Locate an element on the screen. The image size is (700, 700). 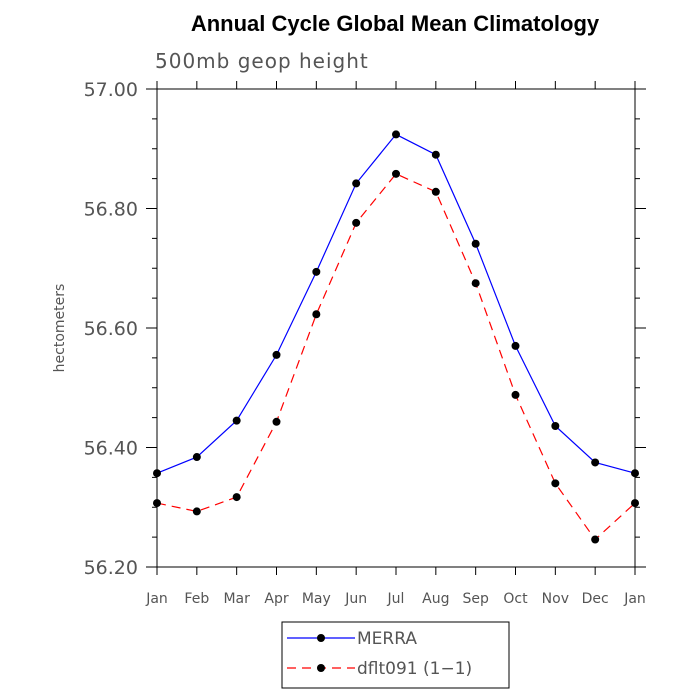
x-tick-label: Aug is located at coordinates (435, 599).